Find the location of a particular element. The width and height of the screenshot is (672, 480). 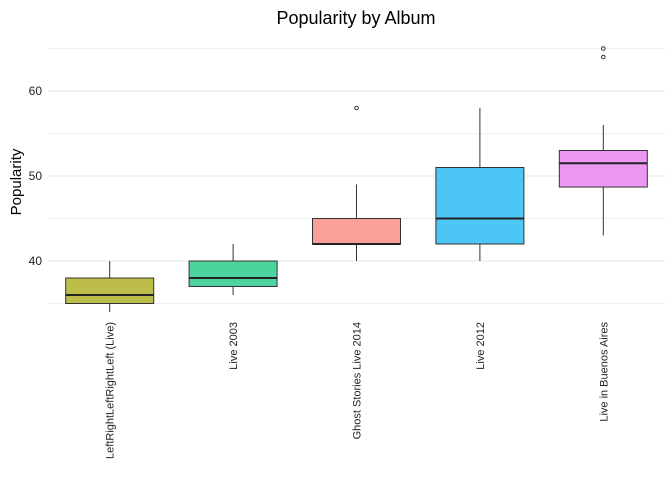

chart-title: Popularity by Album is located at coordinates (355, 18).